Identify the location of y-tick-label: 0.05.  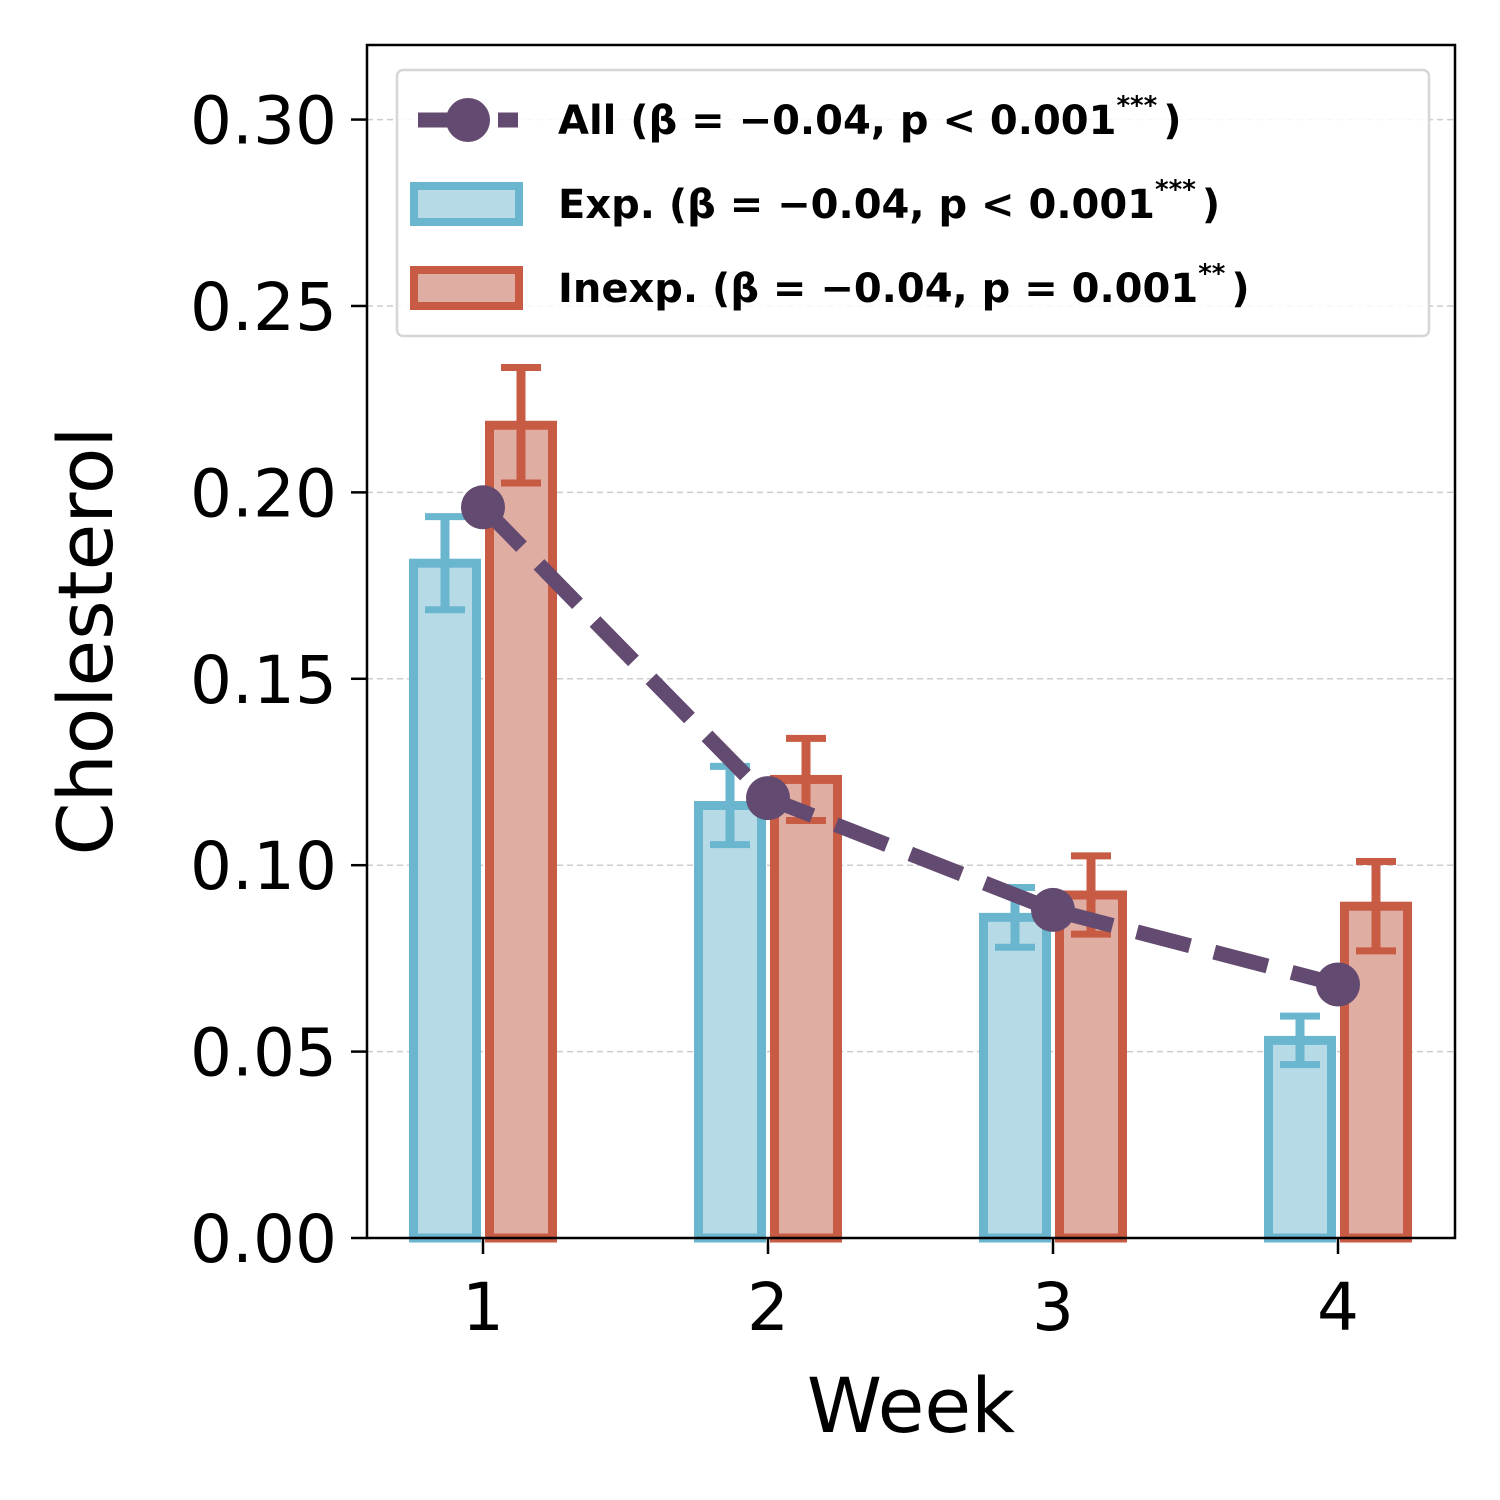
(263, 1053).